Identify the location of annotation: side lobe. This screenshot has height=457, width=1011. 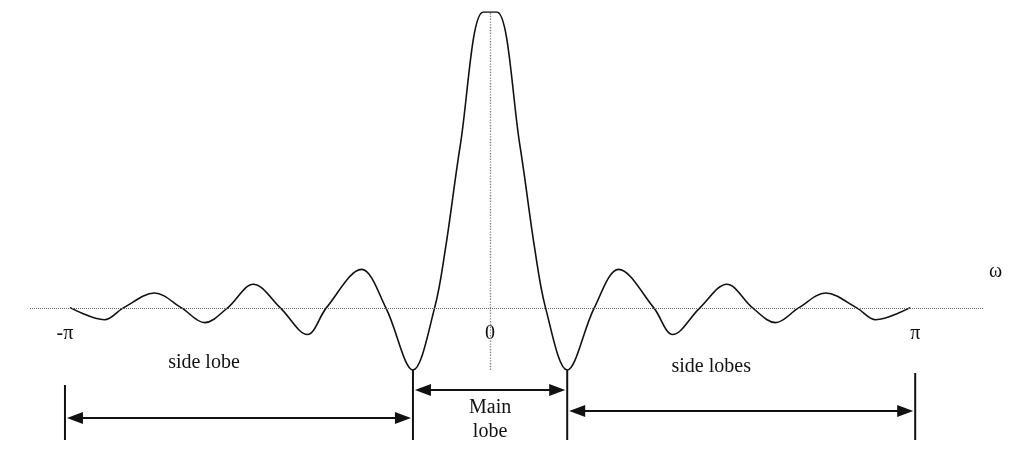
(204, 361).